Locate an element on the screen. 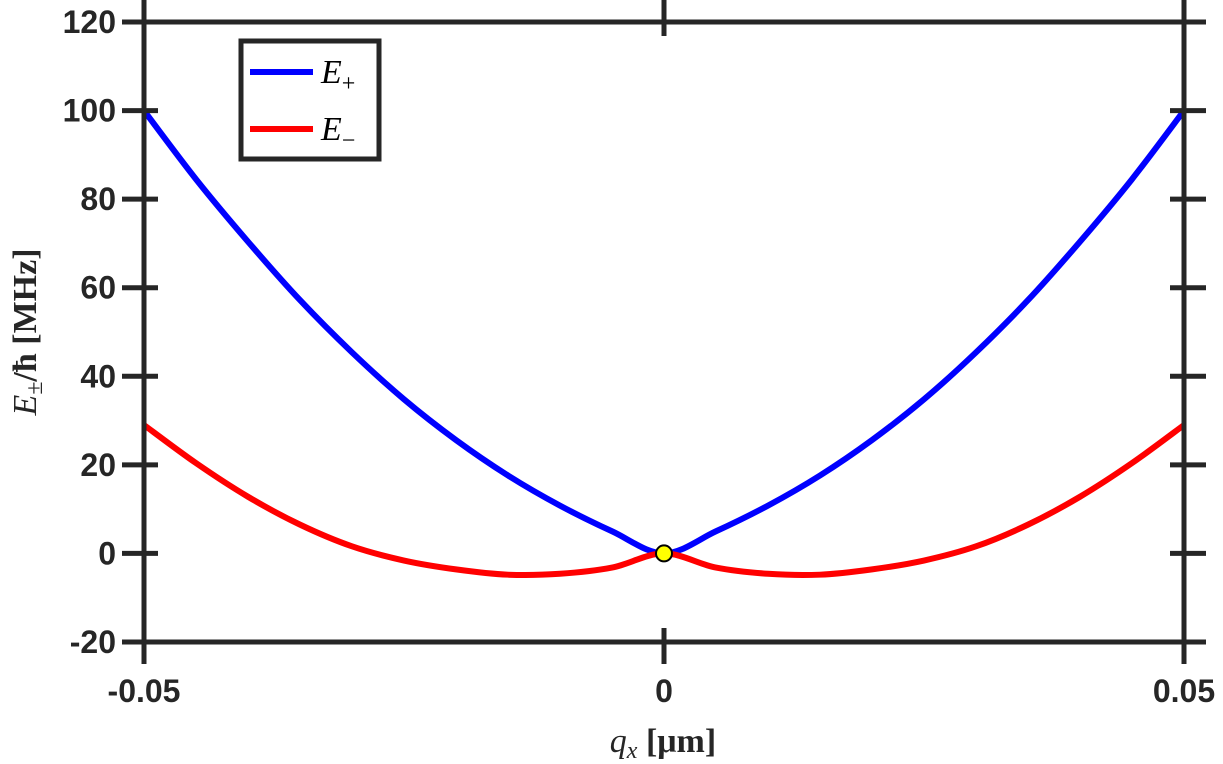 Image resolution: width=1223 pixels, height=764 pixels. legend-box is located at coordinates (310, 100).